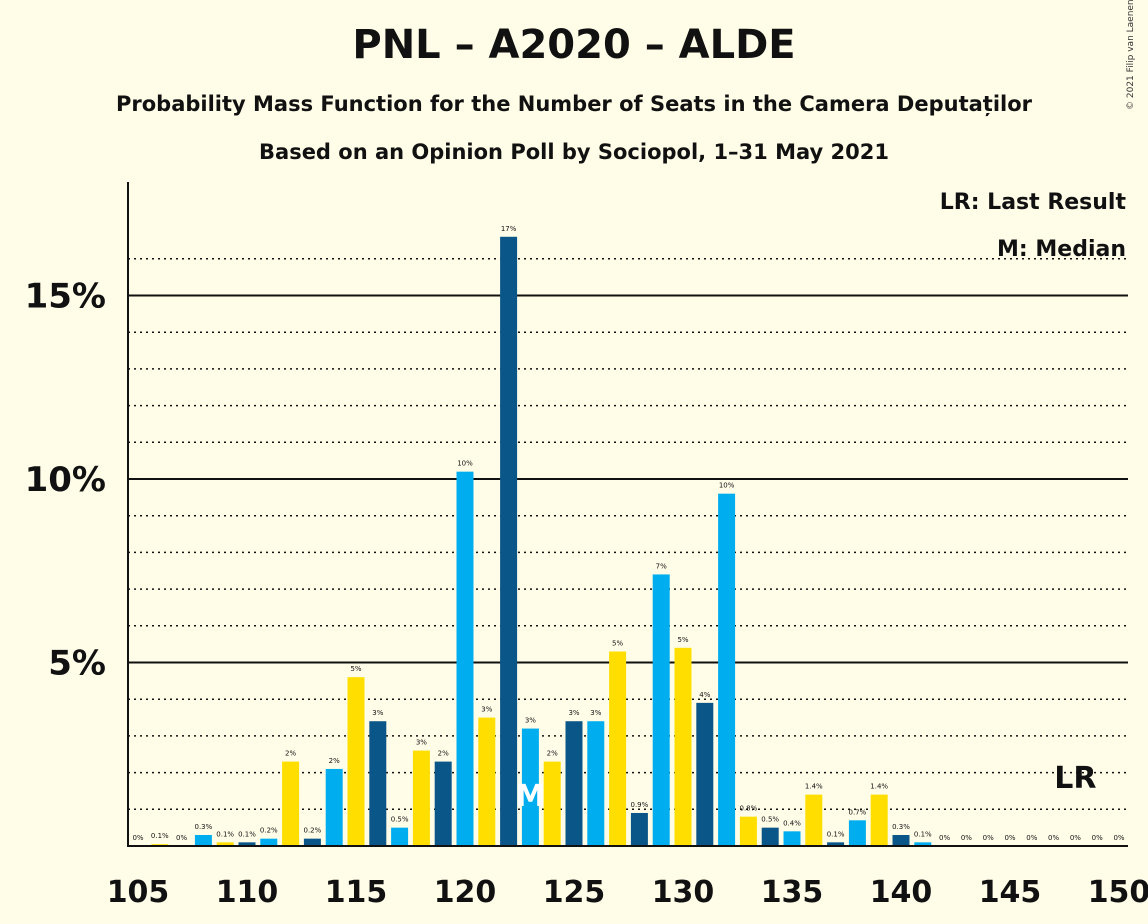 Image resolution: width=1148 pixels, height=924 pixels. What do you see at coordinates (334, 761) in the screenshot?
I see `data-label-seat-114: 2%` at bounding box center [334, 761].